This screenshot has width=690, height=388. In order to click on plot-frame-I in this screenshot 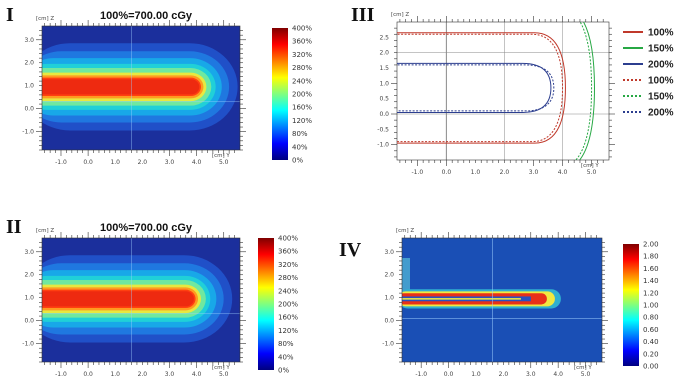, I will do `click(141, 88)`.